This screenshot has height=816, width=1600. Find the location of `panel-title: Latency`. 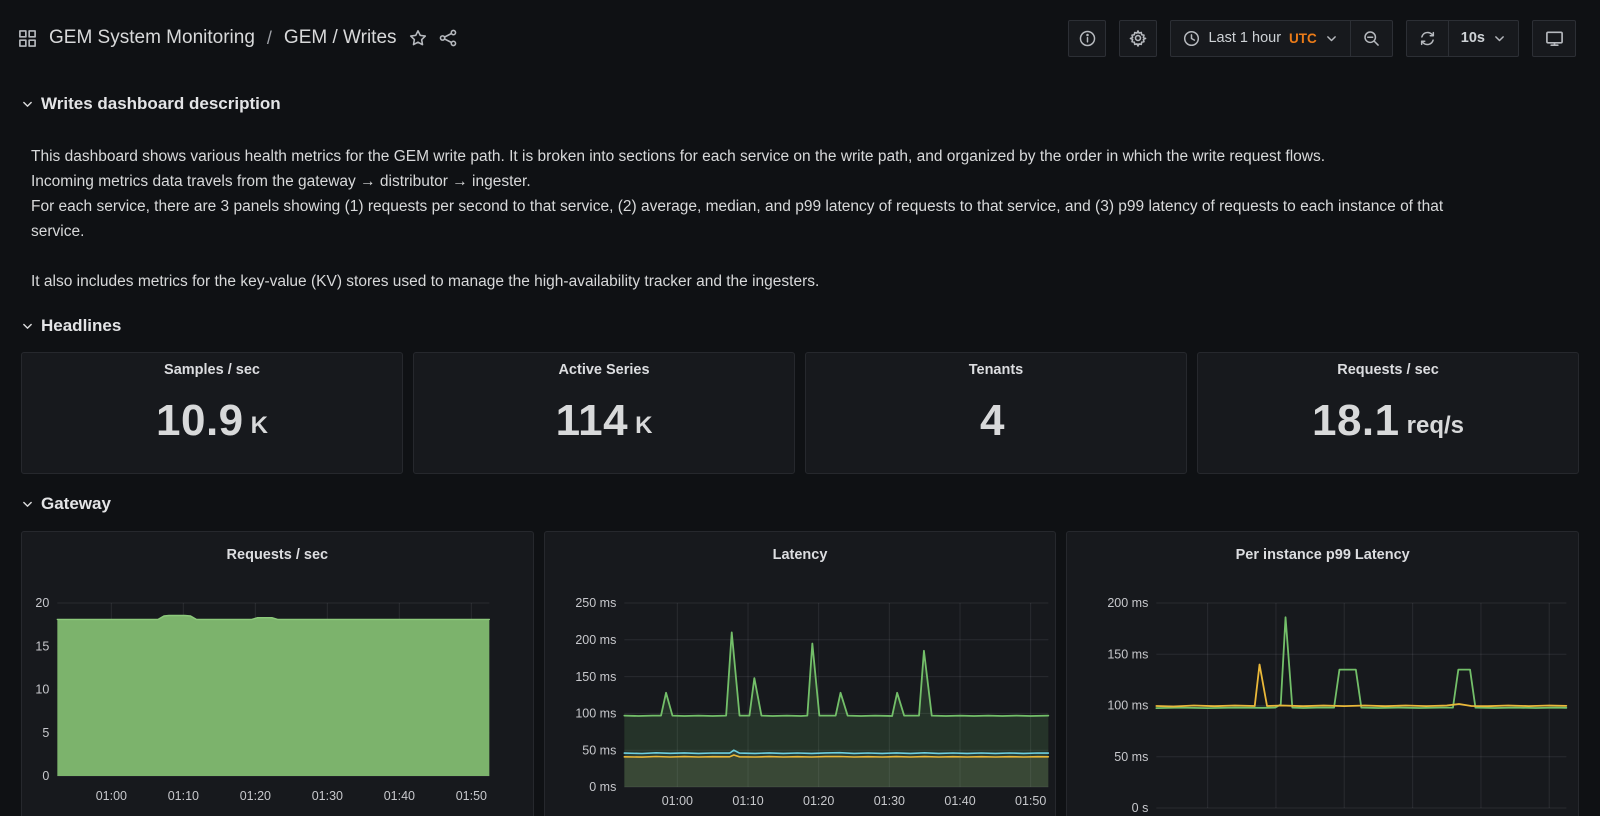

panel-title: Latency is located at coordinates (800, 555).